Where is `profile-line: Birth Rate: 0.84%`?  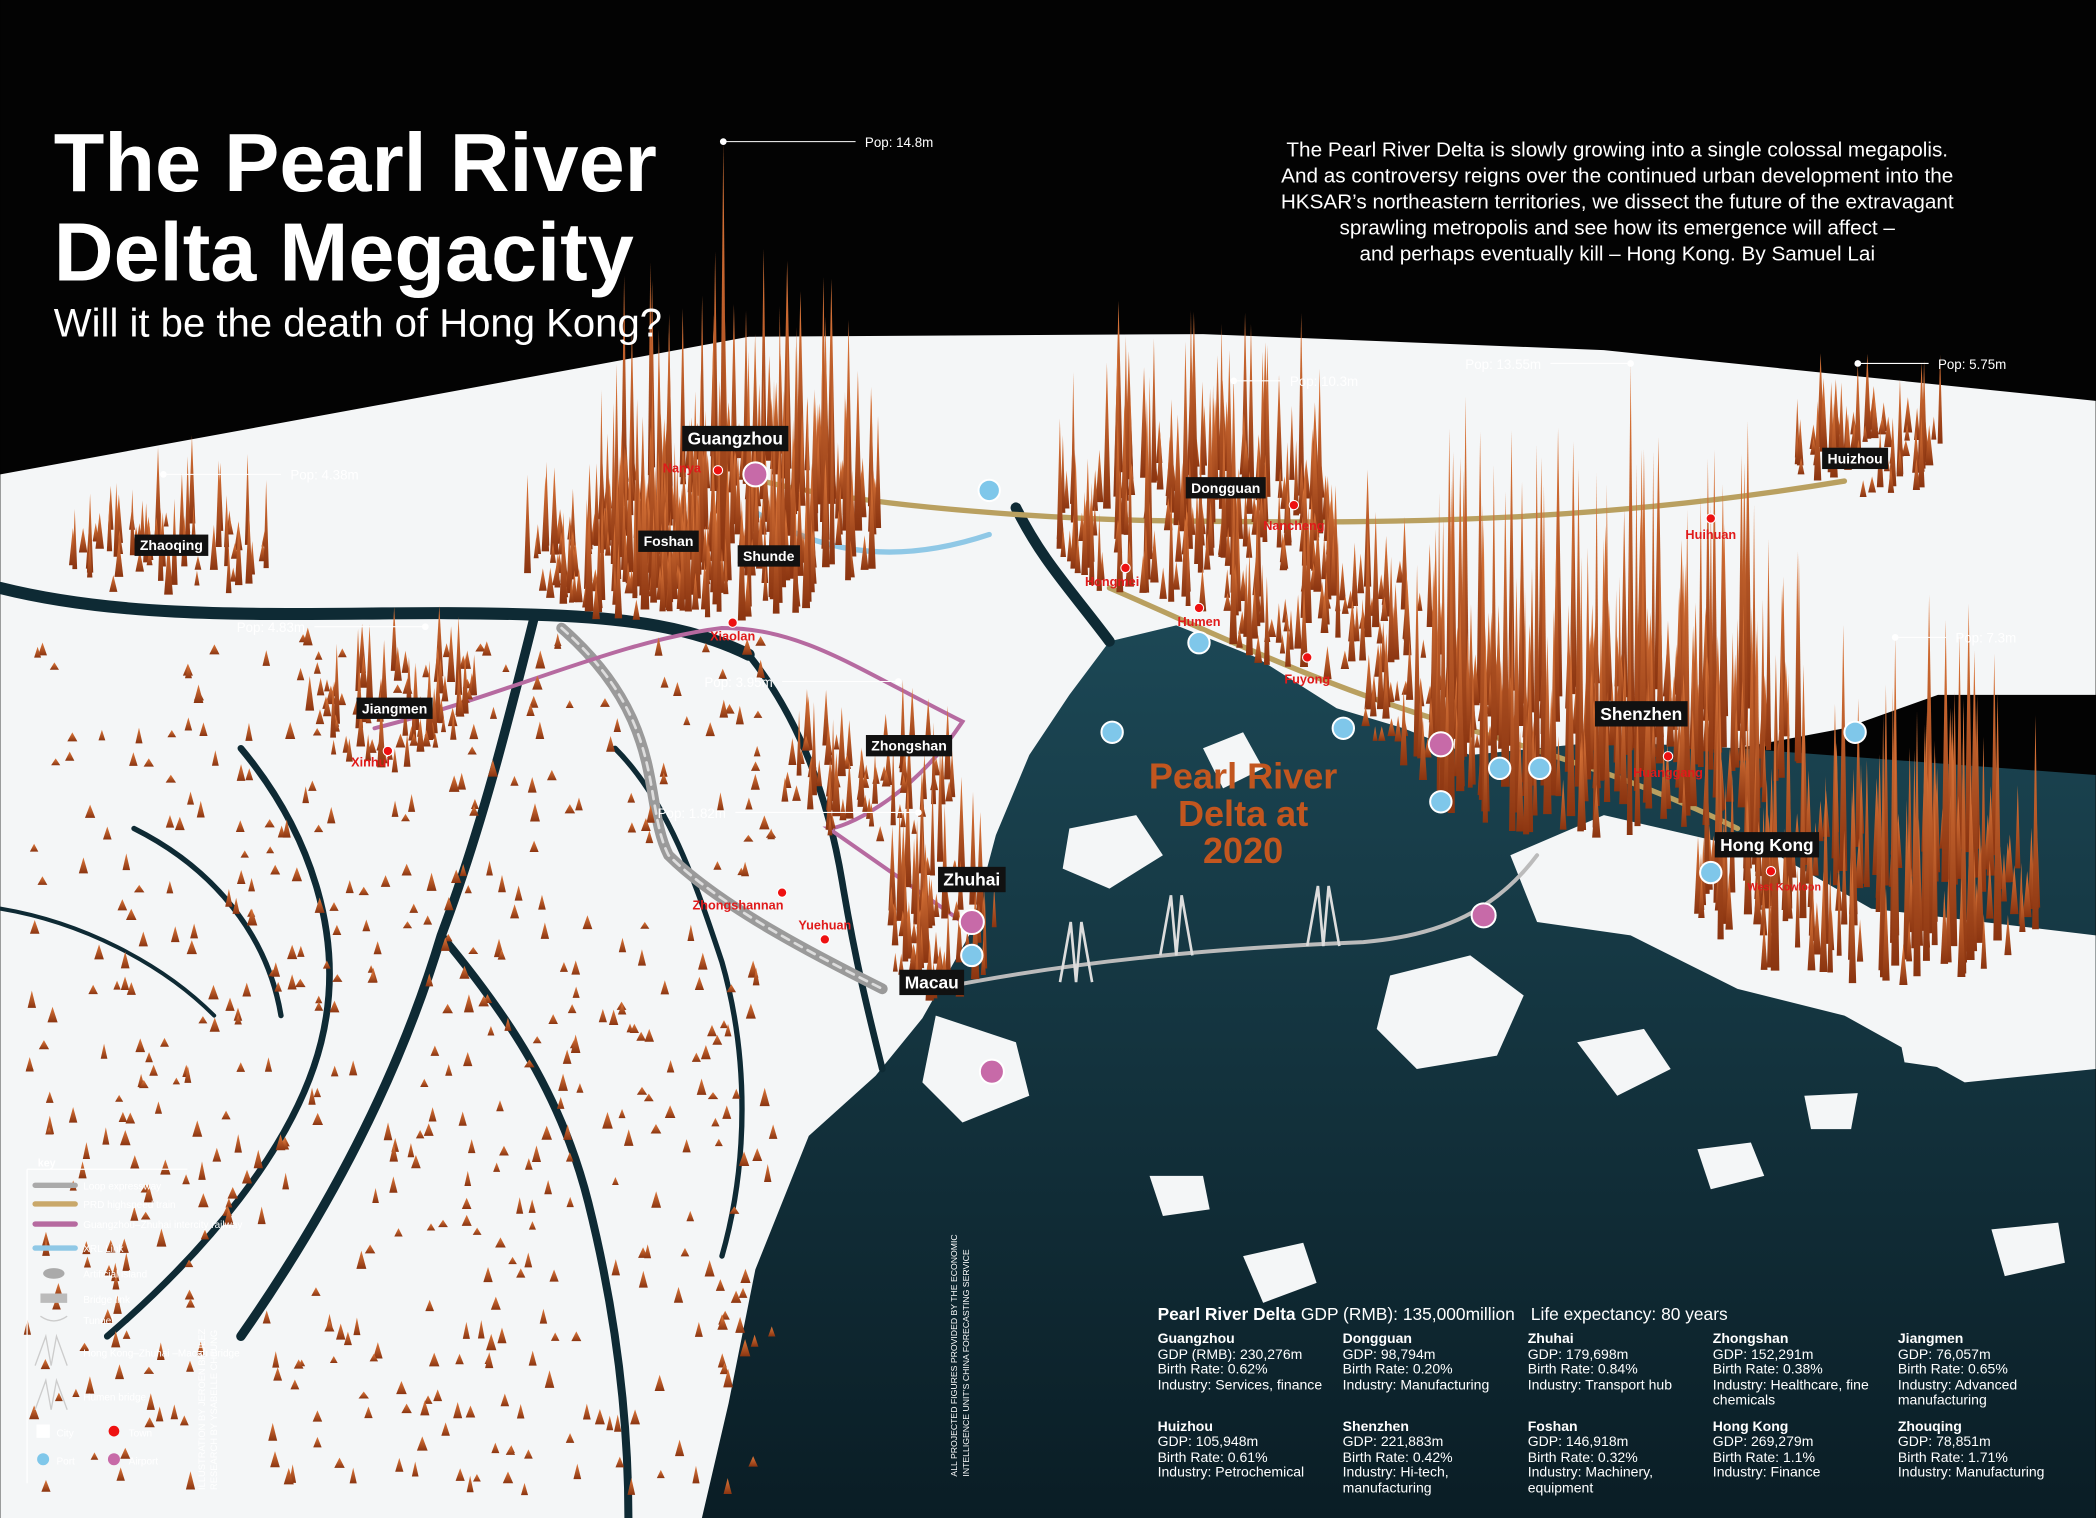
profile-line: Birth Rate: 0.84% is located at coordinates (1582, 1369).